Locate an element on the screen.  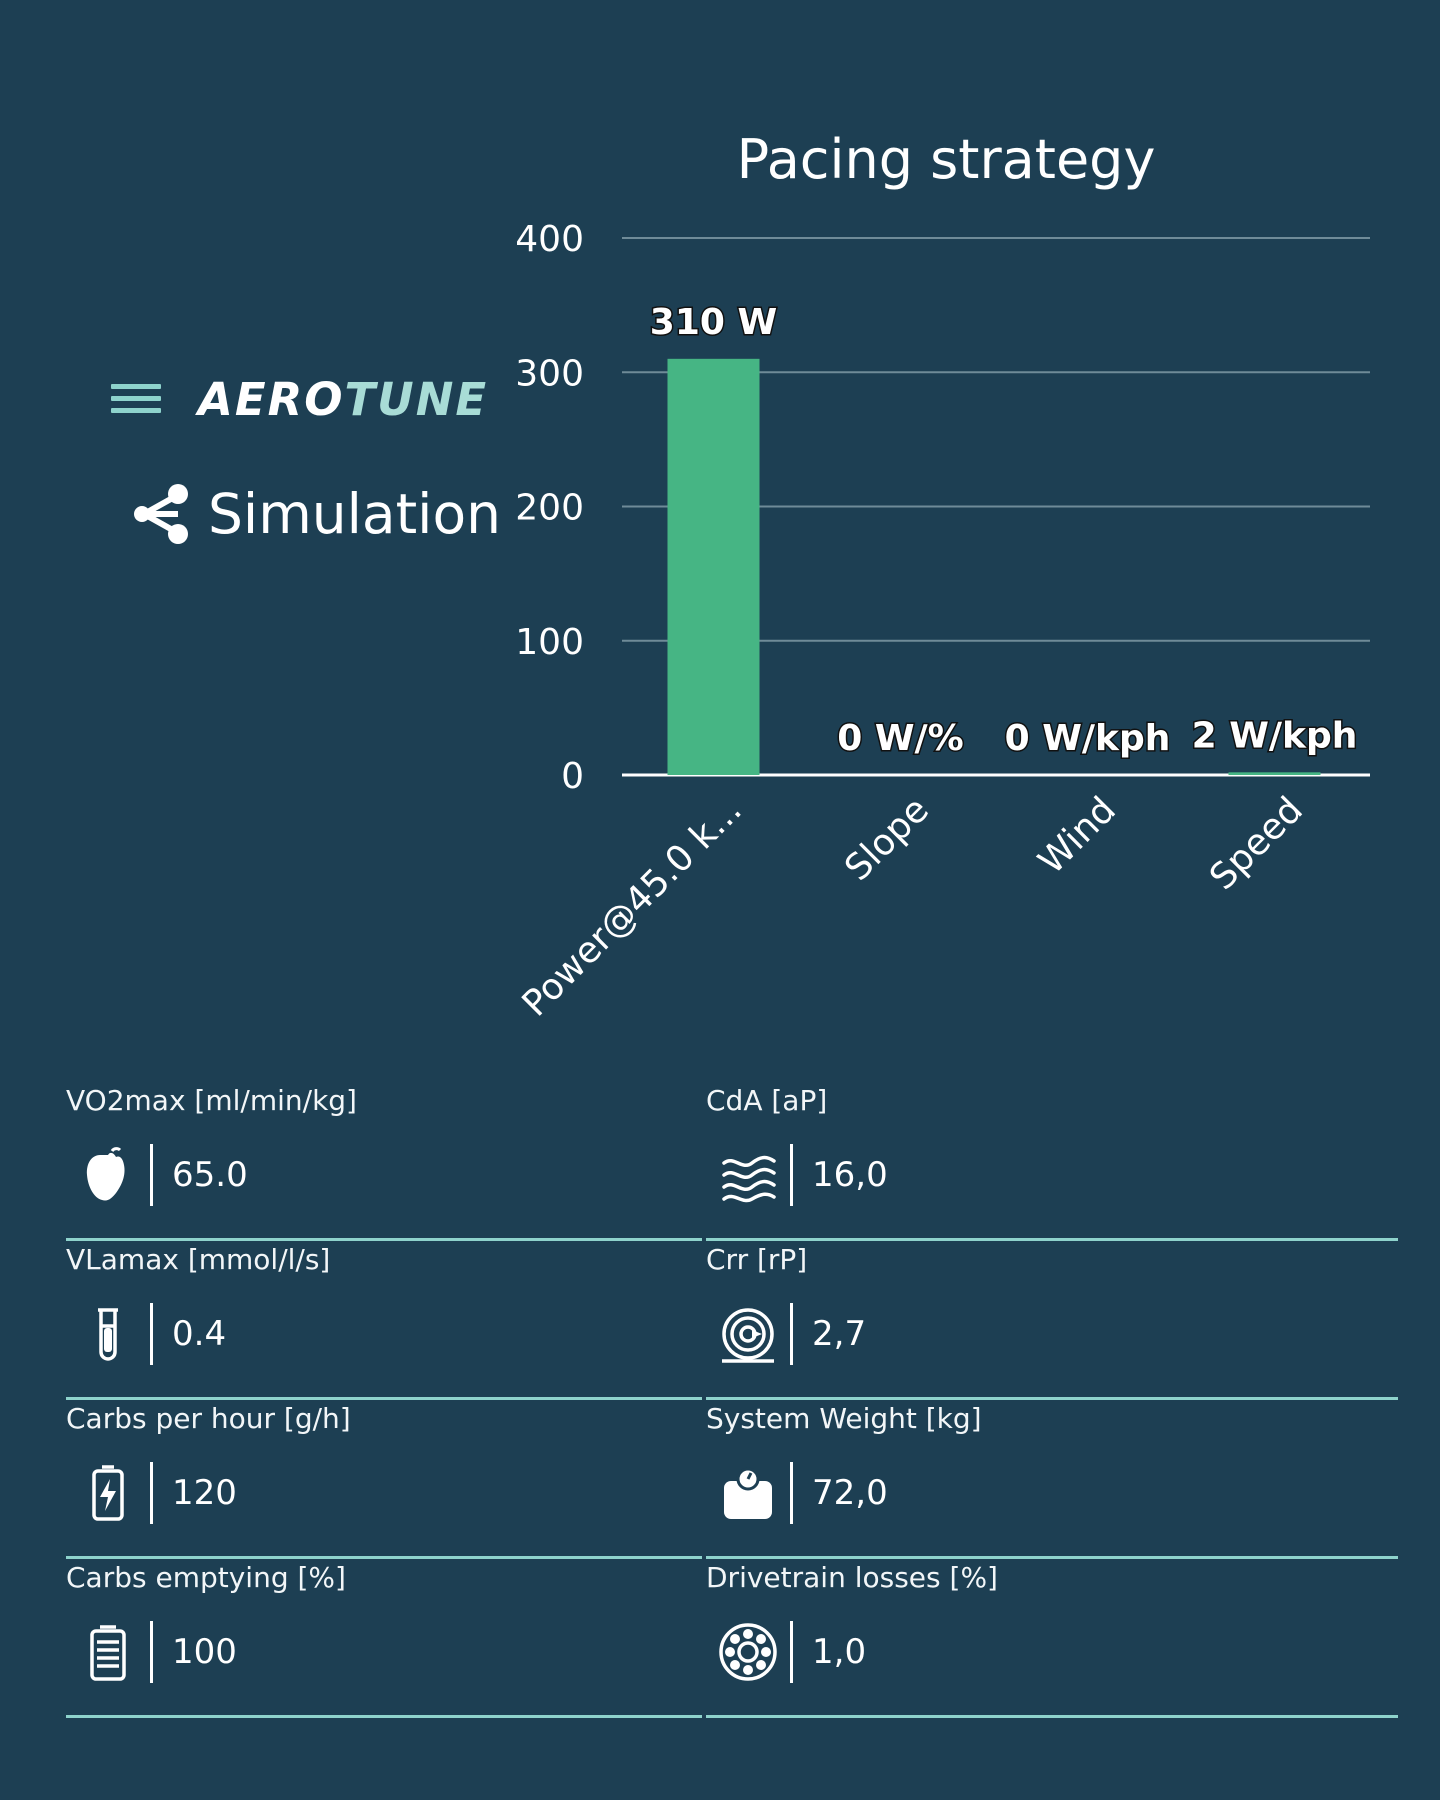
vo2max-value-field: 65.0 is located at coordinates (210, 1175).